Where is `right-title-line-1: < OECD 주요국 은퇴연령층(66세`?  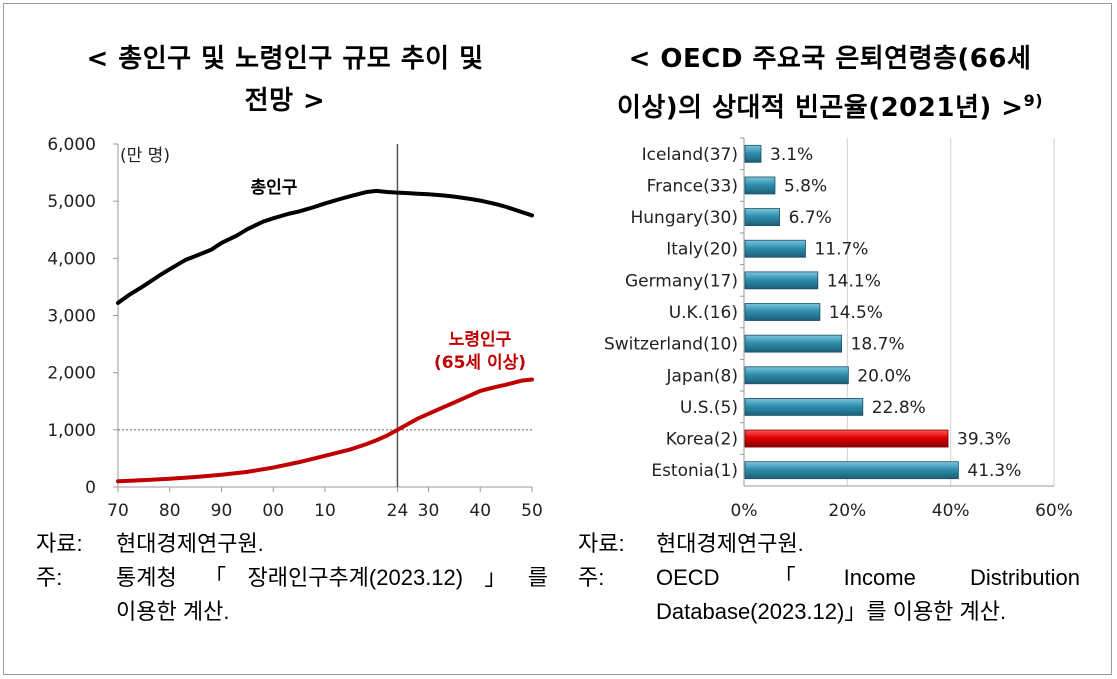
right-title-line-1: < OECD 주요국 은퇴연령층(66세 is located at coordinates (830, 59).